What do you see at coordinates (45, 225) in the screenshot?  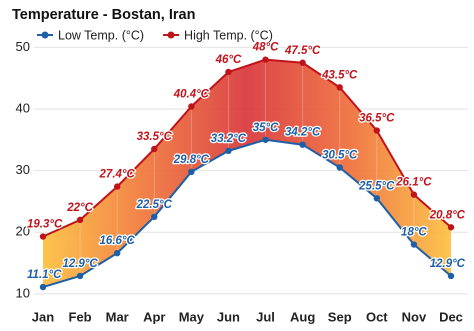 I see `value-label: 19.3°C` at bounding box center [45, 225].